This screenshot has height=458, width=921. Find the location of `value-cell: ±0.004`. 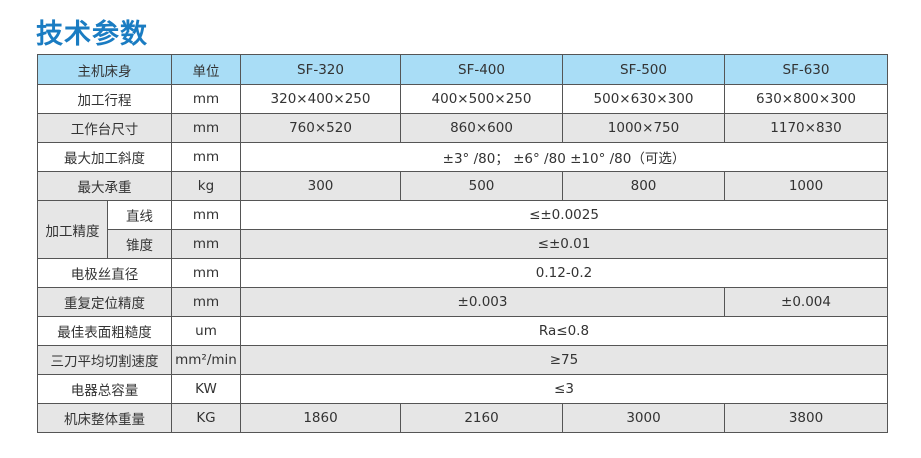

value-cell: ±0.004 is located at coordinates (806, 302).